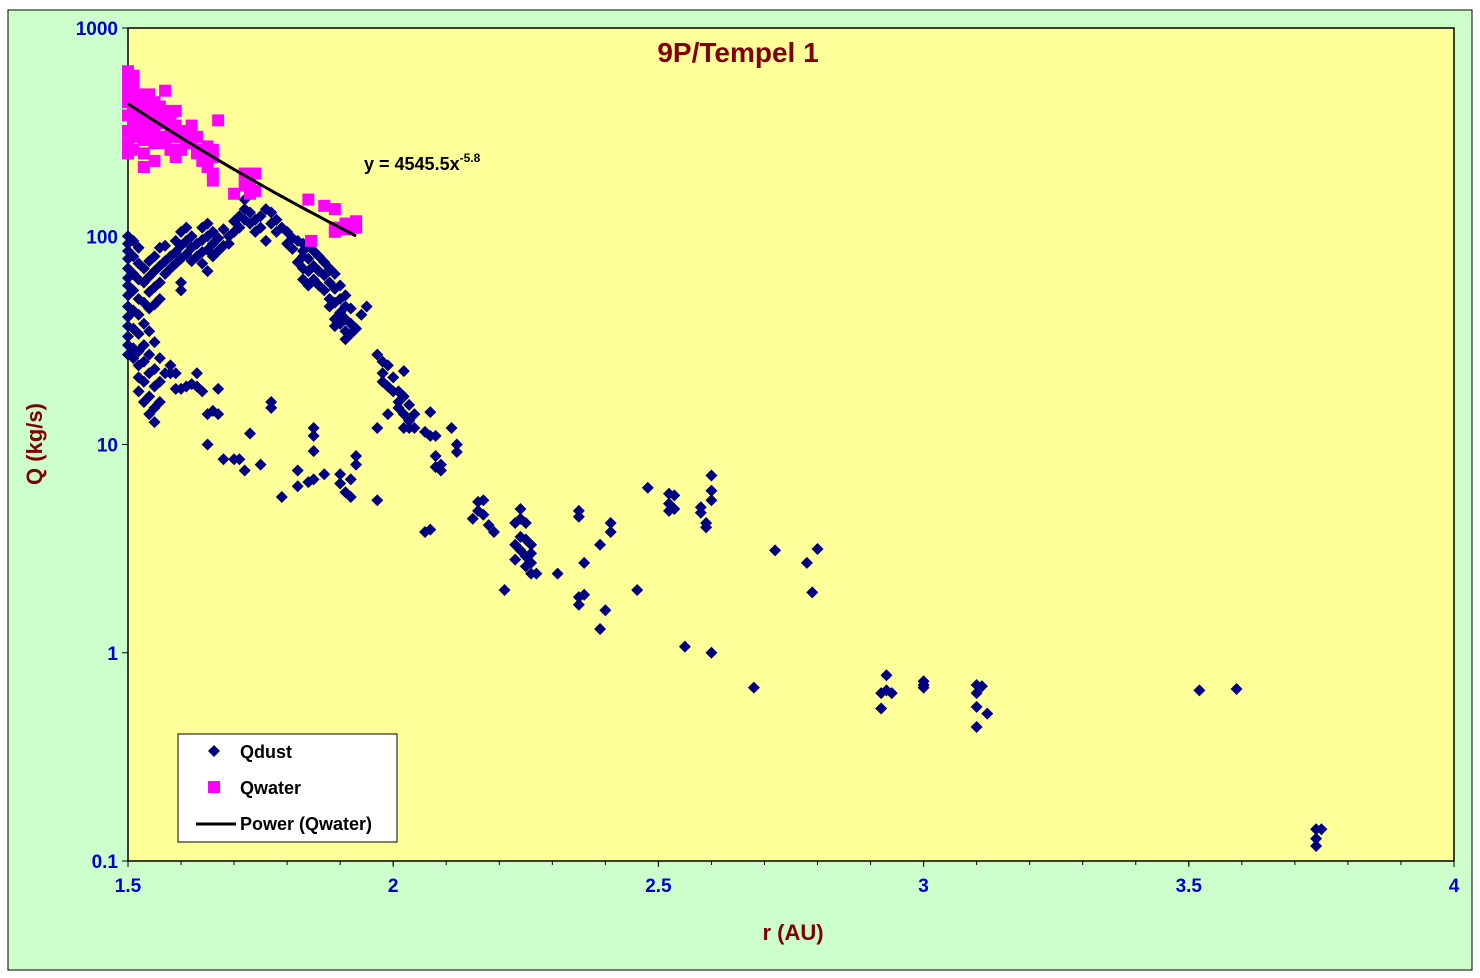  Describe the element at coordinates (1189, 886) in the screenshot. I see `x-tick-label: 3.5` at that location.